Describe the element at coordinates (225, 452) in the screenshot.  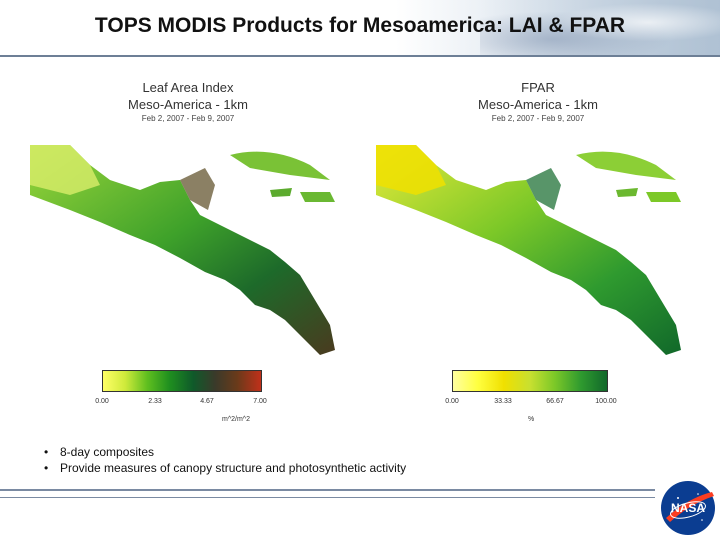
I see `bullet-item: • 8-day composites` at that location.